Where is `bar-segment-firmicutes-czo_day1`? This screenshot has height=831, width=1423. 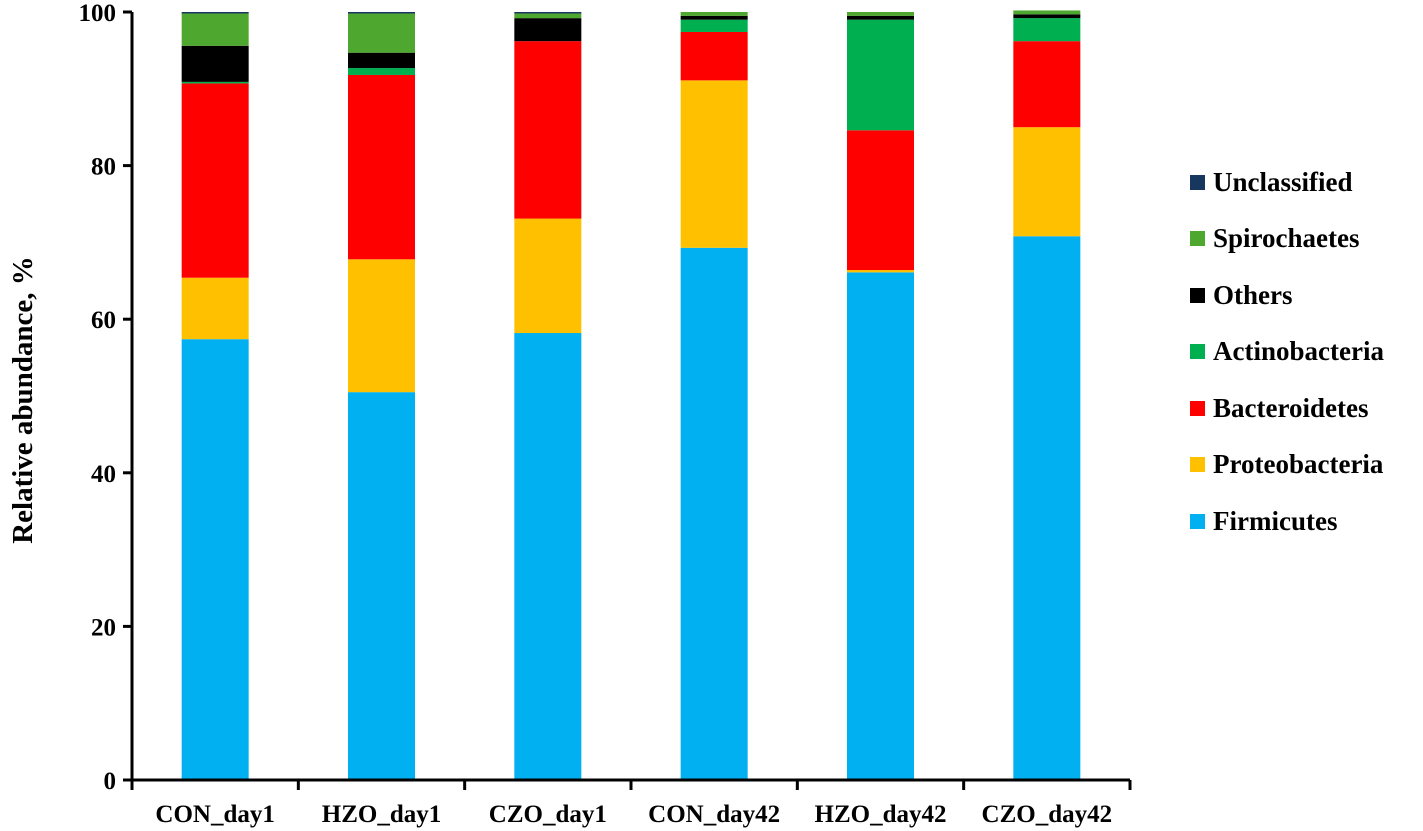 bar-segment-firmicutes-czo_day1 is located at coordinates (548, 556).